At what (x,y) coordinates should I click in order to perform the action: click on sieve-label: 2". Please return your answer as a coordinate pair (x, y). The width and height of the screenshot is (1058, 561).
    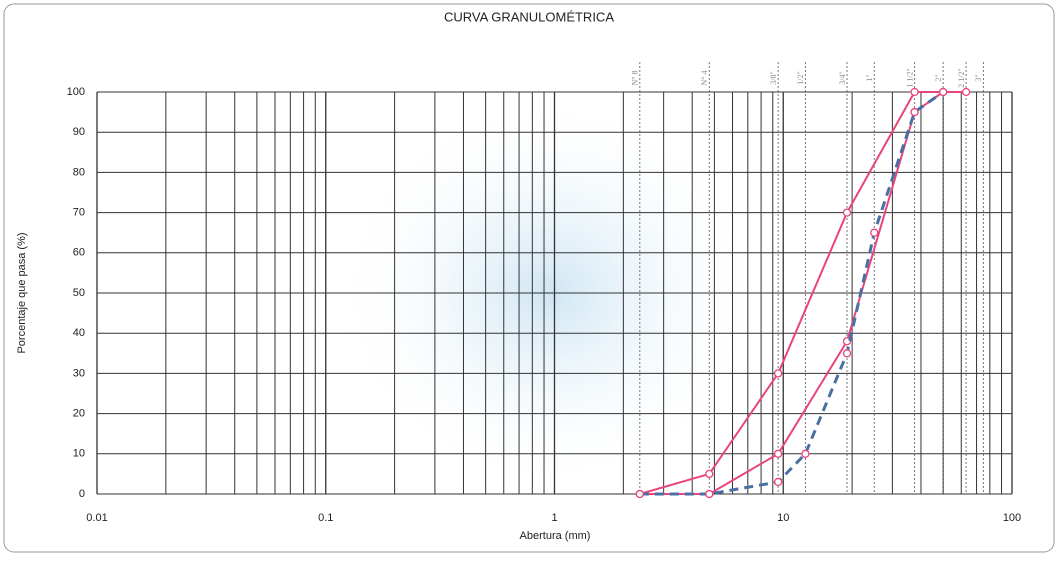
    Looking at the image, I should click on (938, 77).